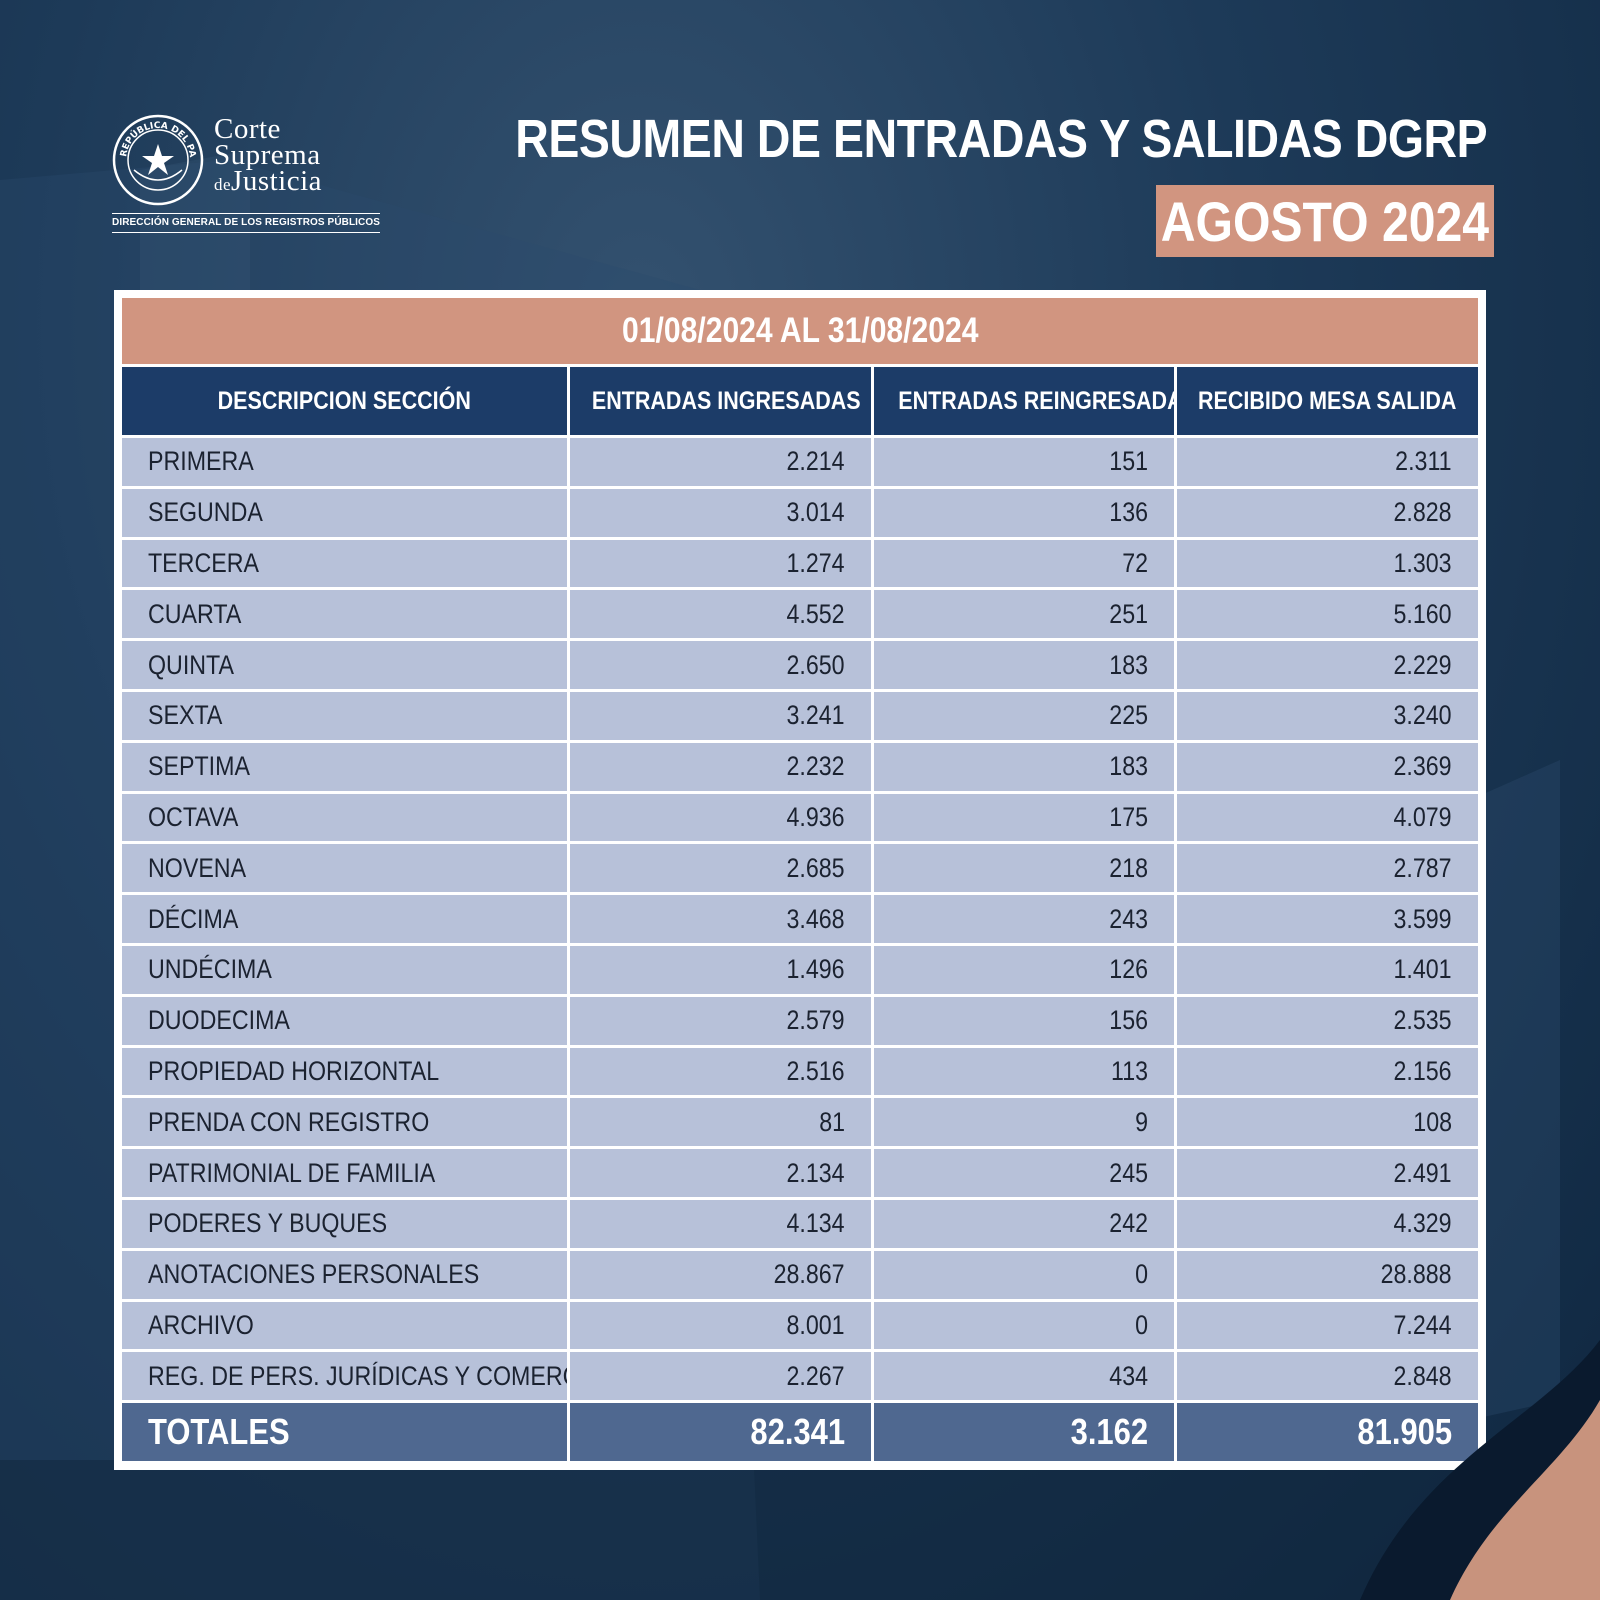 Image resolution: width=1600 pixels, height=1600 pixels. Describe the element at coordinates (720, 919) in the screenshot. I see `ingresadas-cell: 3.468` at that location.